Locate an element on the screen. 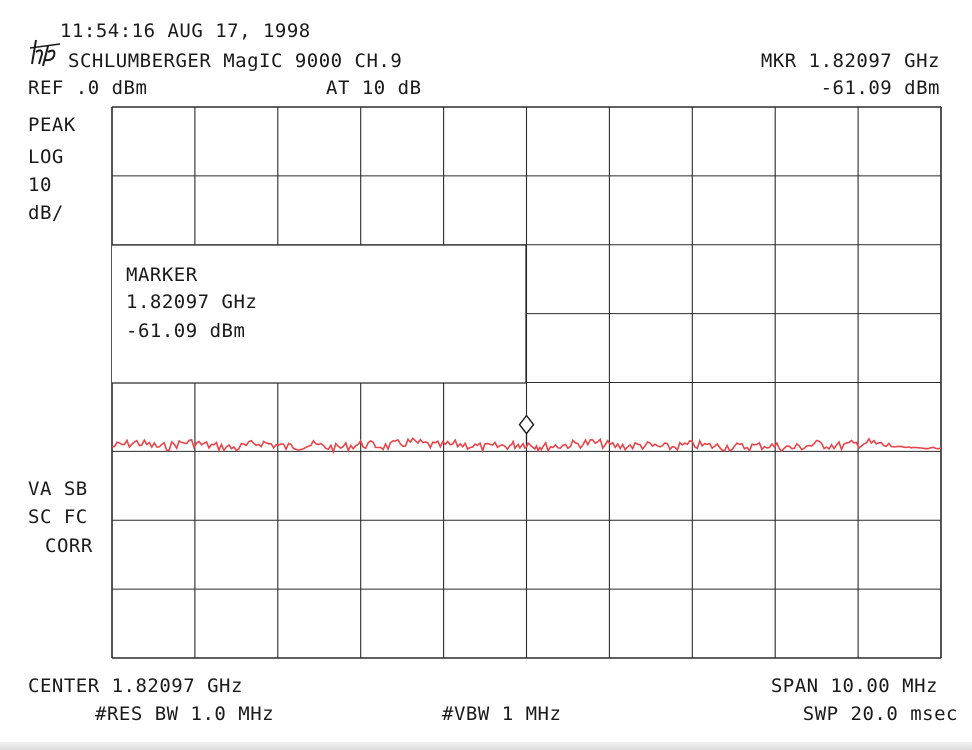 The image size is (972, 750). center-frequency: CENTER 1.82097 GHz is located at coordinates (135, 686).